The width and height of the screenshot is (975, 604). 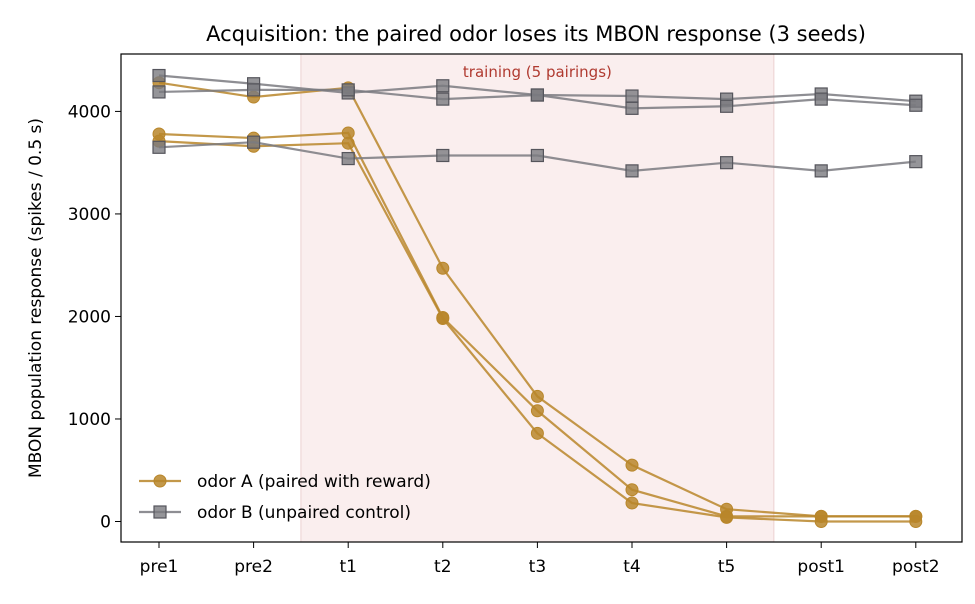 I want to click on y-tick-label: 0, so click(x=105, y=522).